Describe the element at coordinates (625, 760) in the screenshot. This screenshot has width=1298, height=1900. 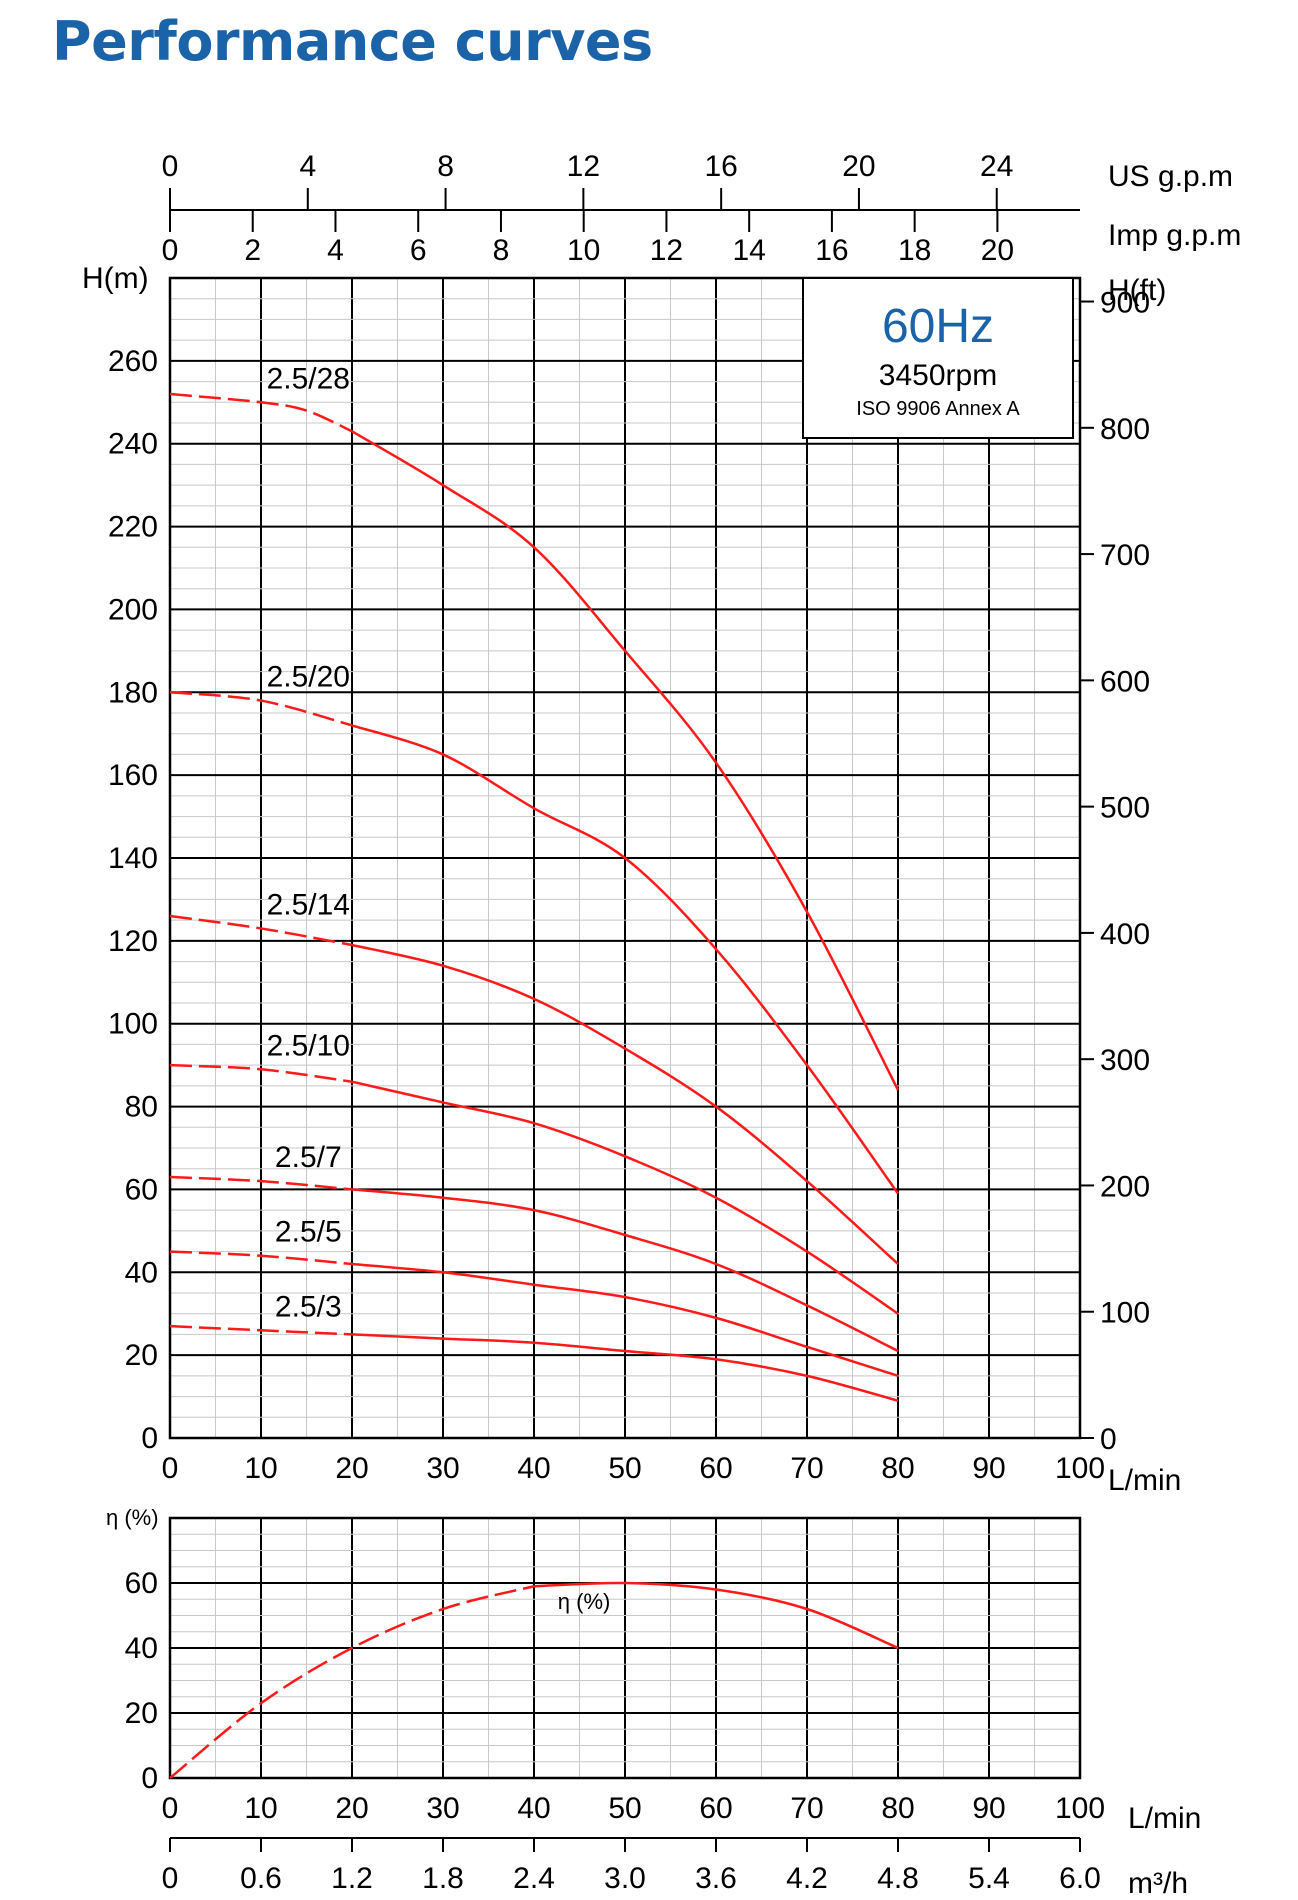
I see `curve-2.5-28` at that location.